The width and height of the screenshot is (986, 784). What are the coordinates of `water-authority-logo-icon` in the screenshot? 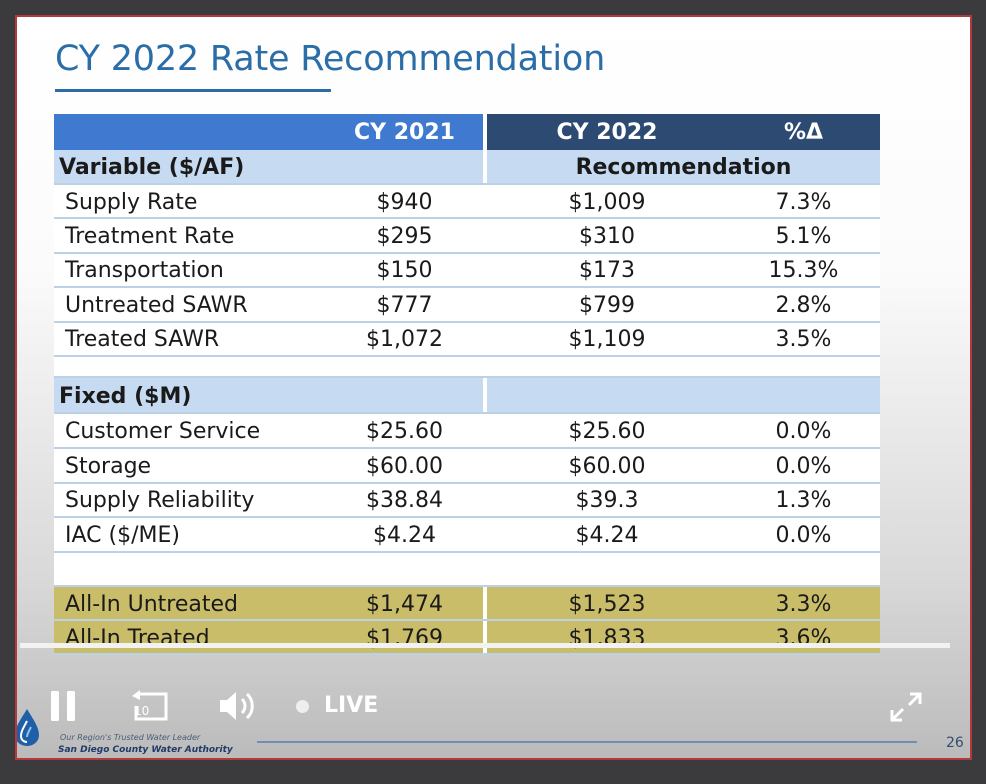 It's located at (28, 727).